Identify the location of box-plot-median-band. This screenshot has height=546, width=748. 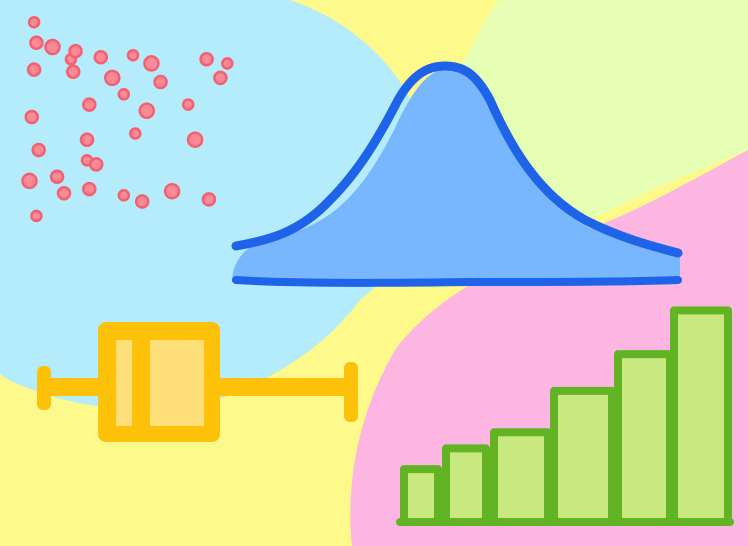
(124, 383).